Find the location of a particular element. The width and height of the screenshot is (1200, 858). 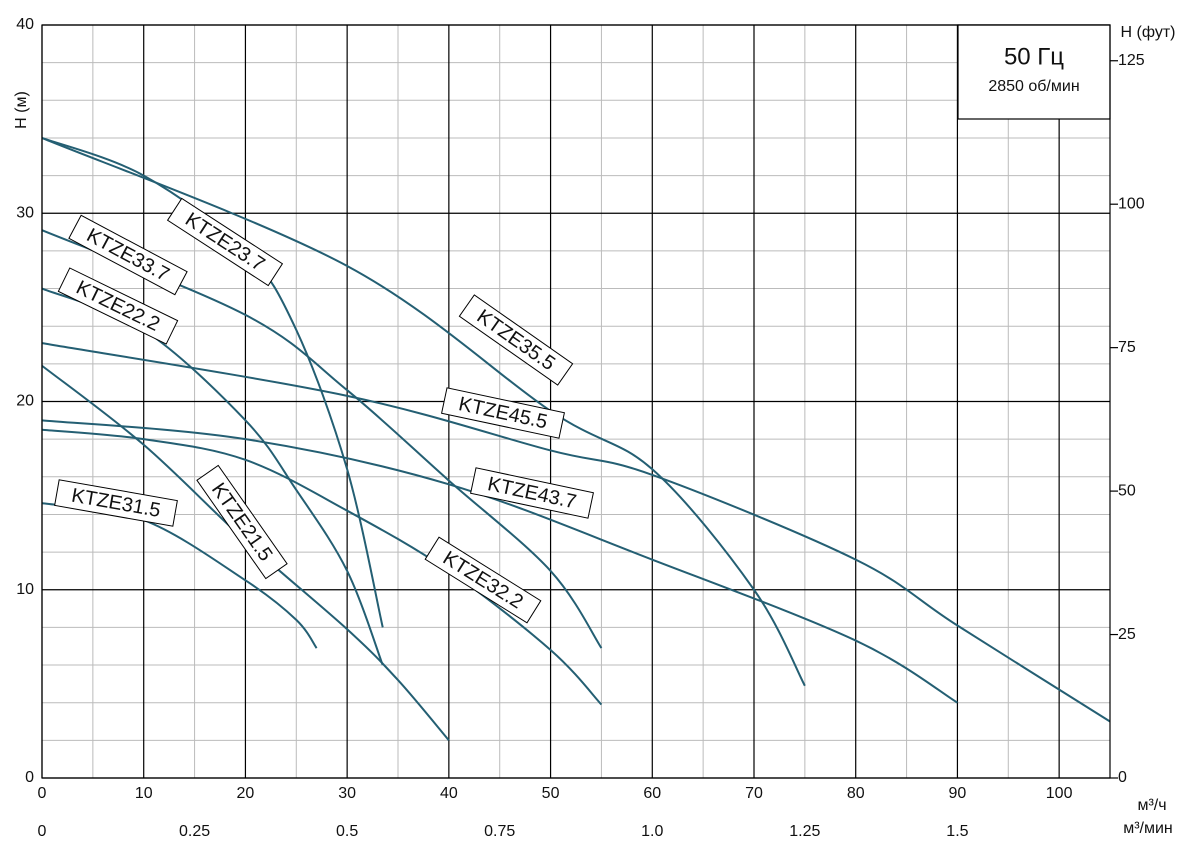

y2-tick-label: 125 is located at coordinates (1131, 60).